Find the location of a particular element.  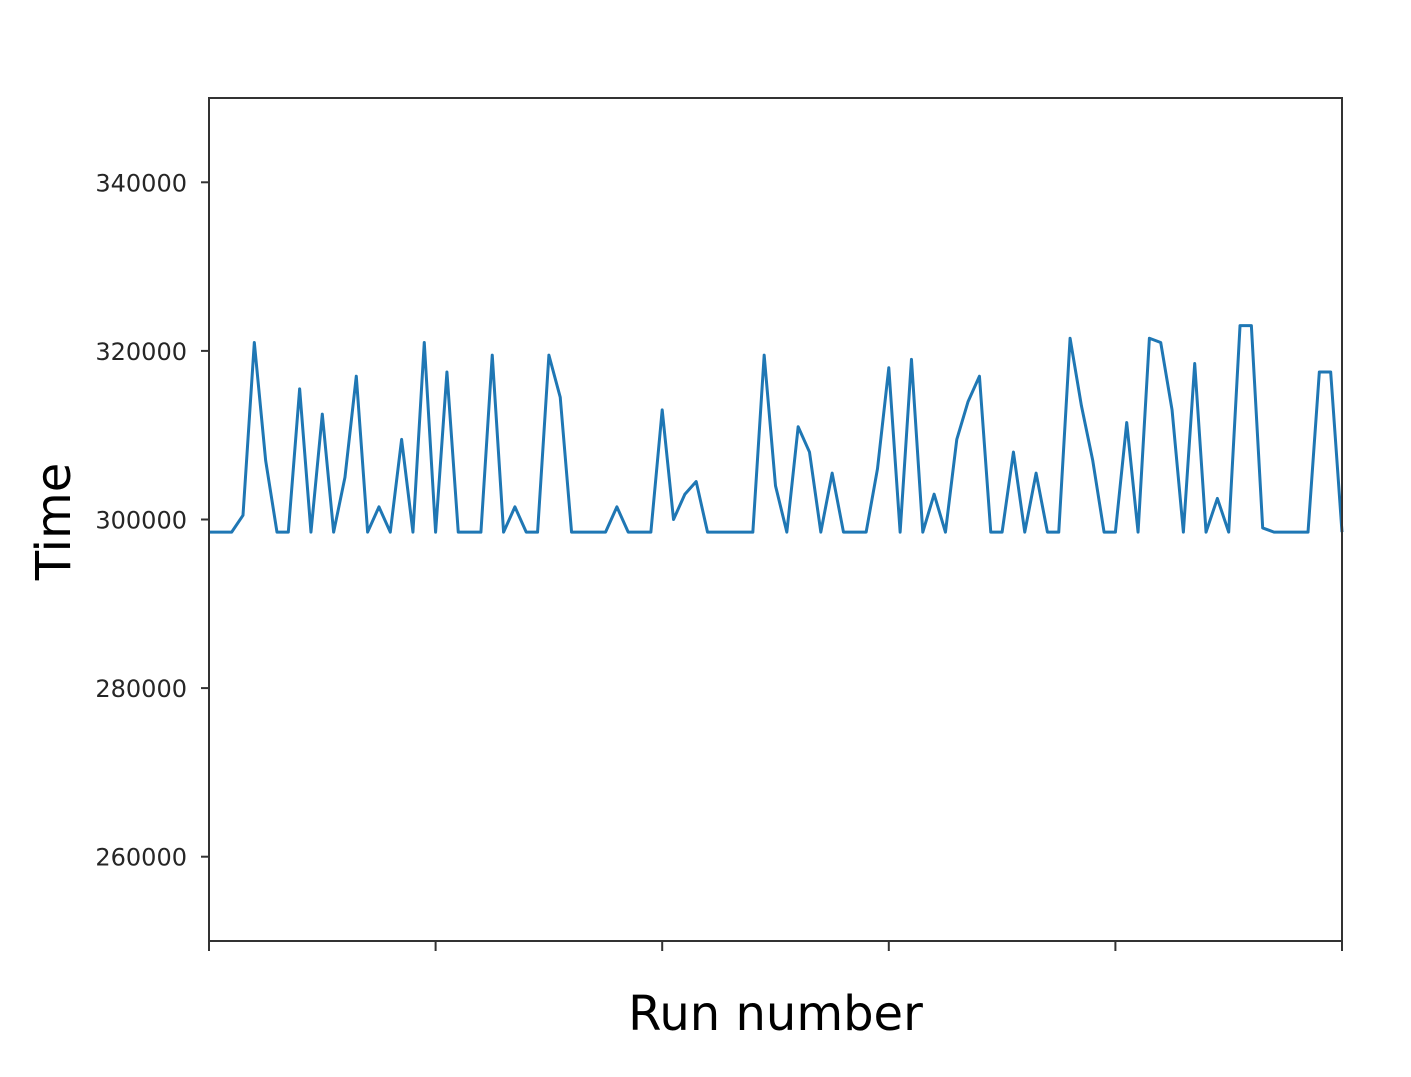

y-tick-label: 340000 is located at coordinates (141, 183).